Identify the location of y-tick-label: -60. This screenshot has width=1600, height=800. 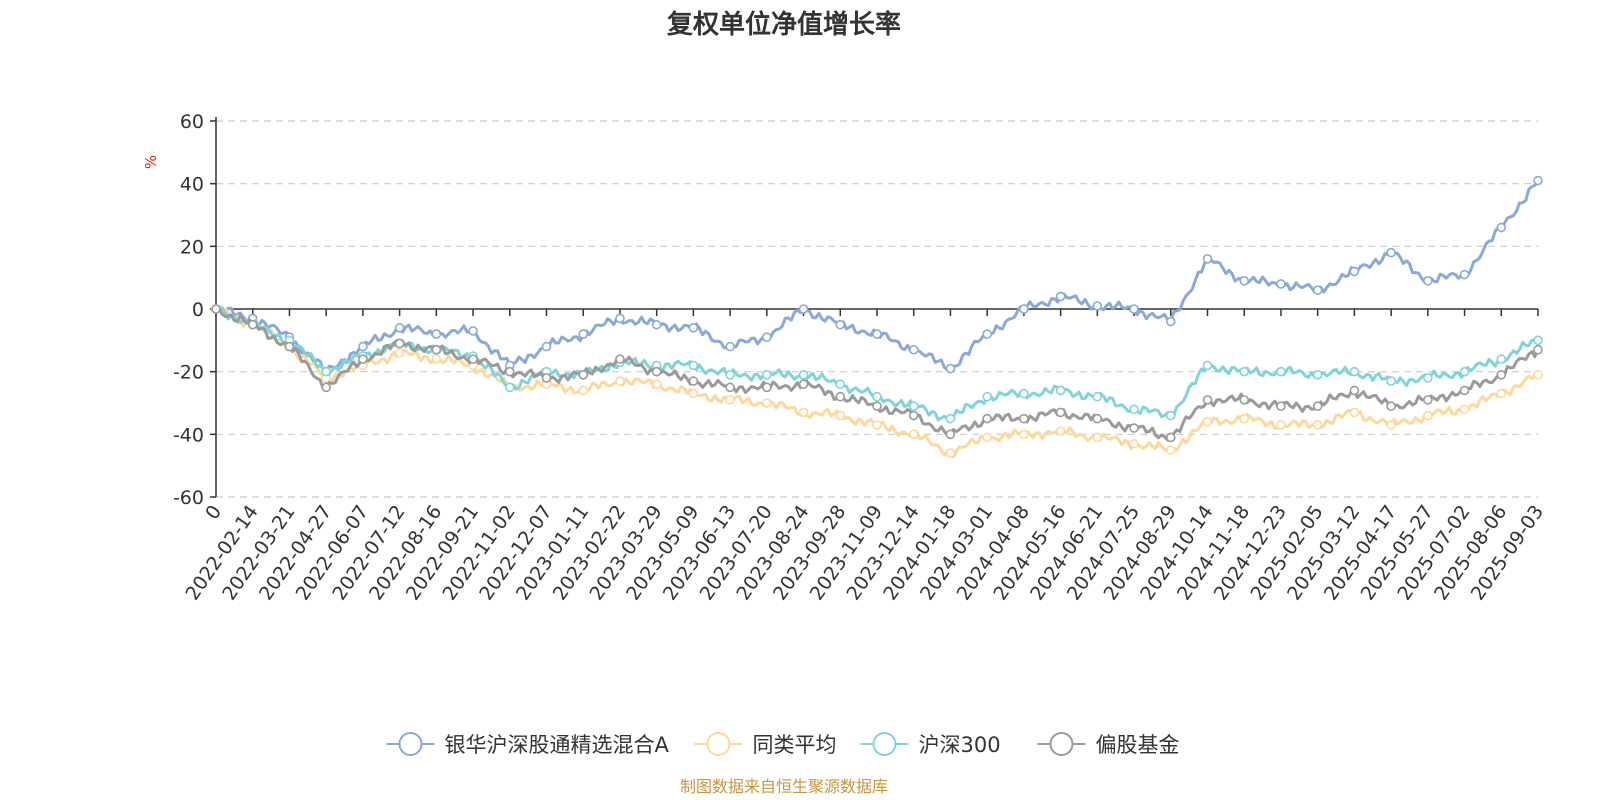
(188, 498).